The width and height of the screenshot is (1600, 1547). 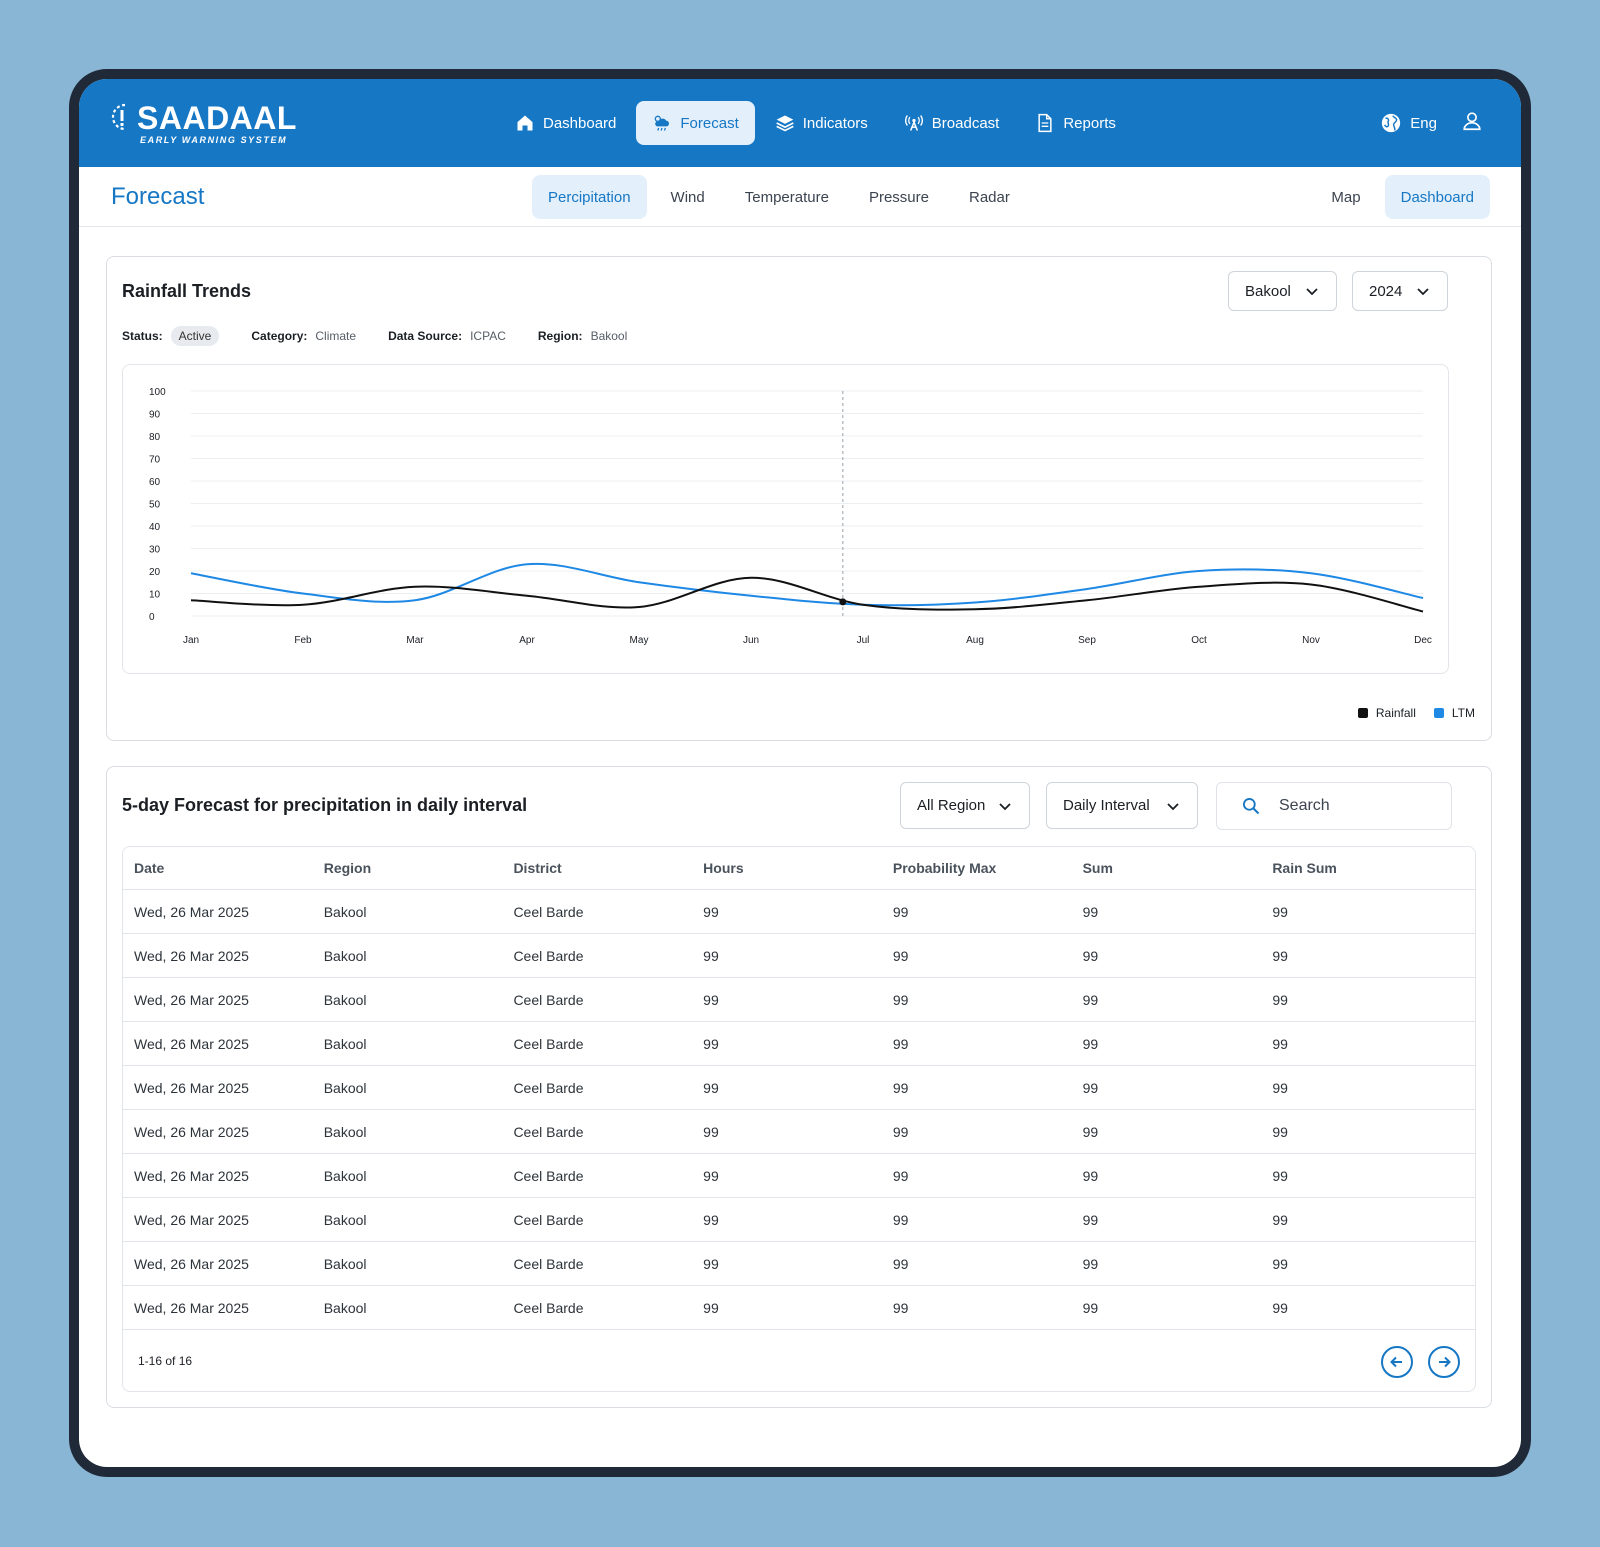 I want to click on tab-wind: Wind, so click(x=687, y=197).